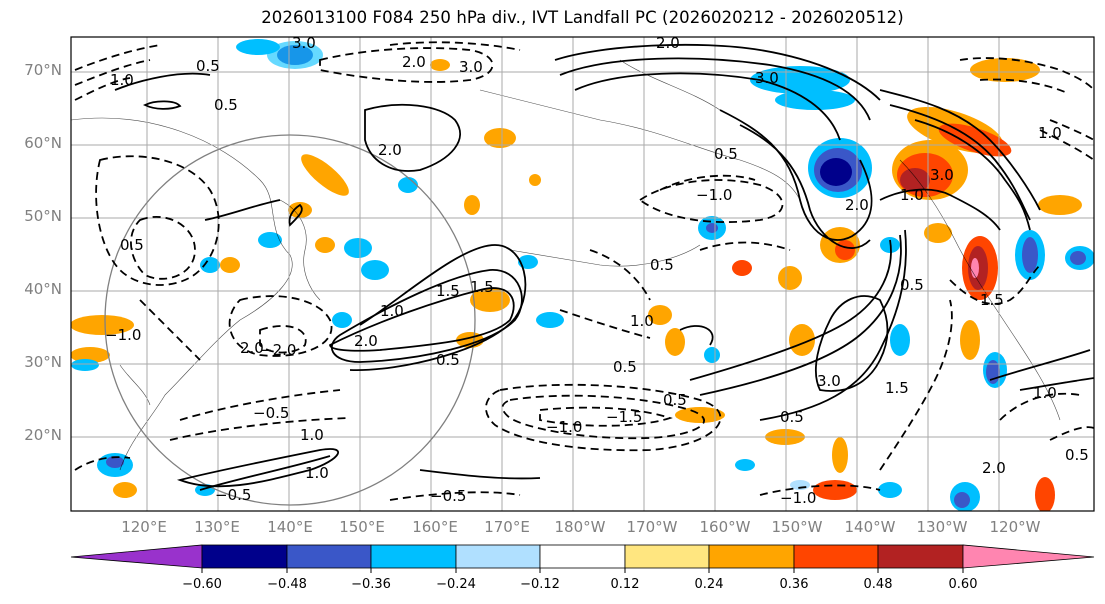 This screenshot has width=1105, height=604. What do you see at coordinates (144, 527) in the screenshot?
I see `lon-label: 120°E` at bounding box center [144, 527].